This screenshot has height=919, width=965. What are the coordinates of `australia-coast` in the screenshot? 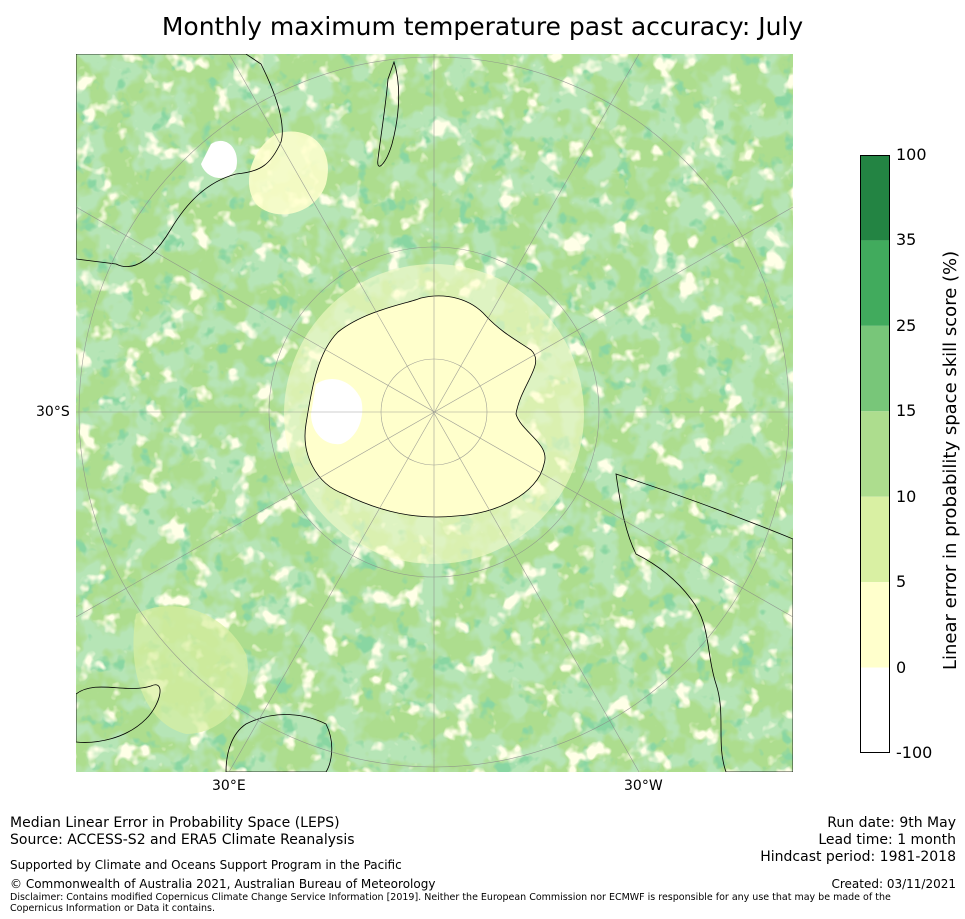 It's located at (204, 728).